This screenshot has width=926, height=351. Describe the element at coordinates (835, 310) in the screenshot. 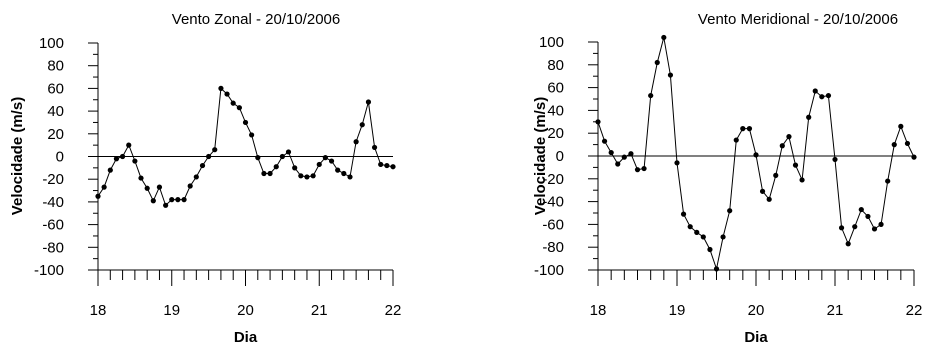

I see `meridional-x-tick-label: 21` at that location.